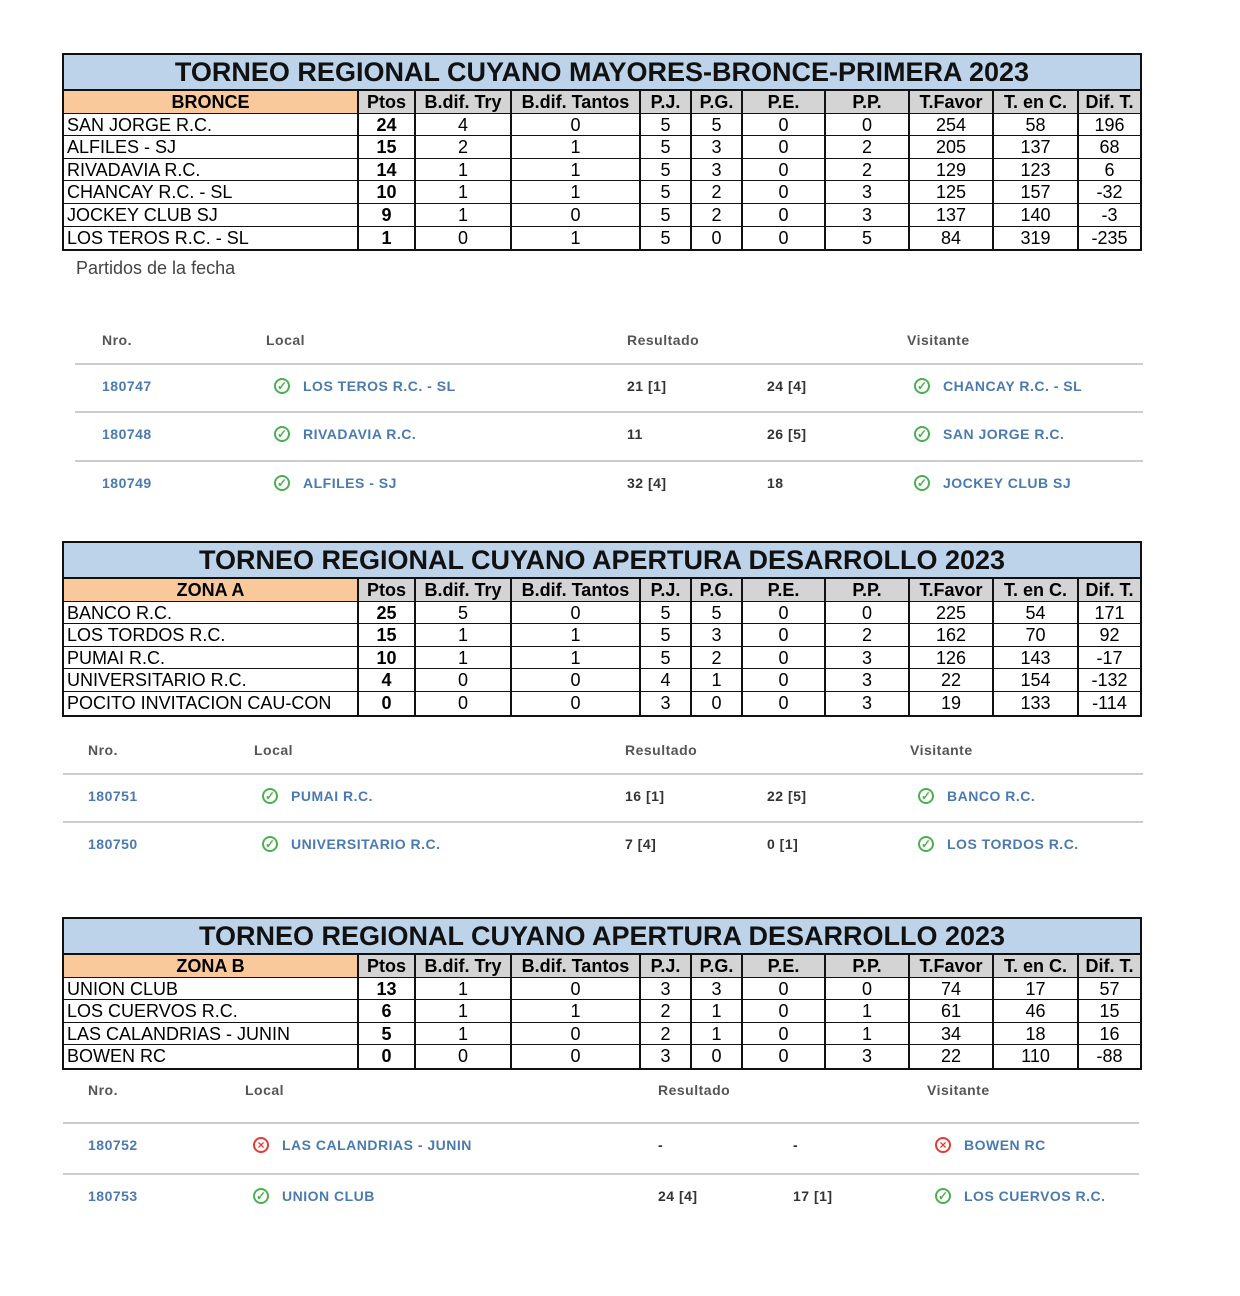  I want to click on local-team-link: RIVADAVIA R.C., so click(360, 434).